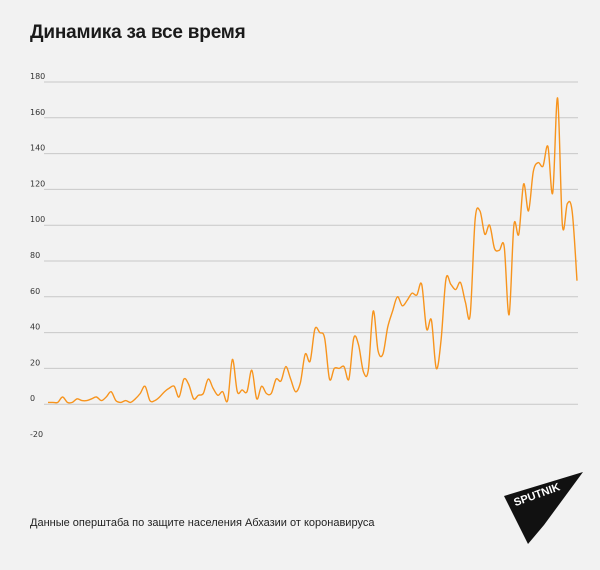  I want to click on sputnik-logo-shape, so click(543, 508).